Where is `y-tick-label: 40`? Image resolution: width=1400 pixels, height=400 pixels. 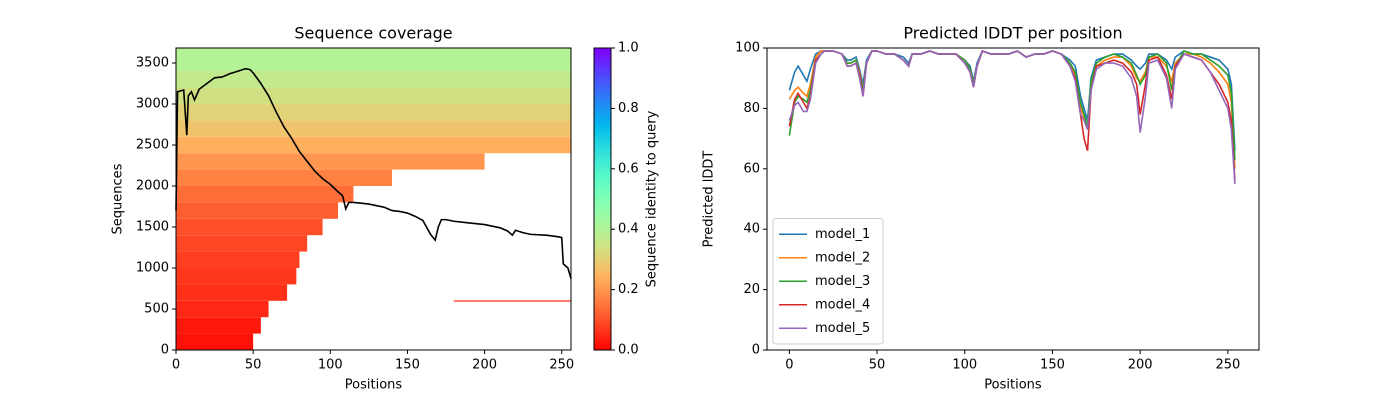
y-tick-label: 40 is located at coordinates (751, 229).